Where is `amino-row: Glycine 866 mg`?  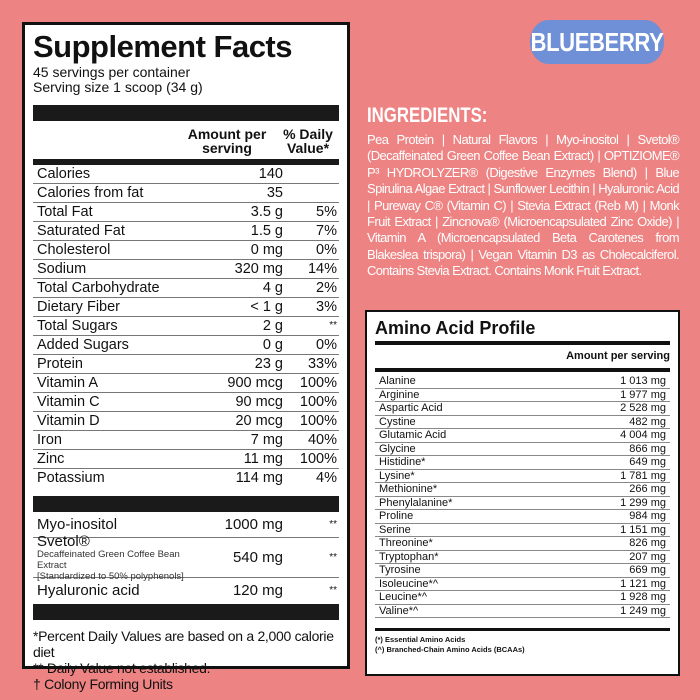 amino-row: Glycine 866 mg is located at coordinates (522, 449).